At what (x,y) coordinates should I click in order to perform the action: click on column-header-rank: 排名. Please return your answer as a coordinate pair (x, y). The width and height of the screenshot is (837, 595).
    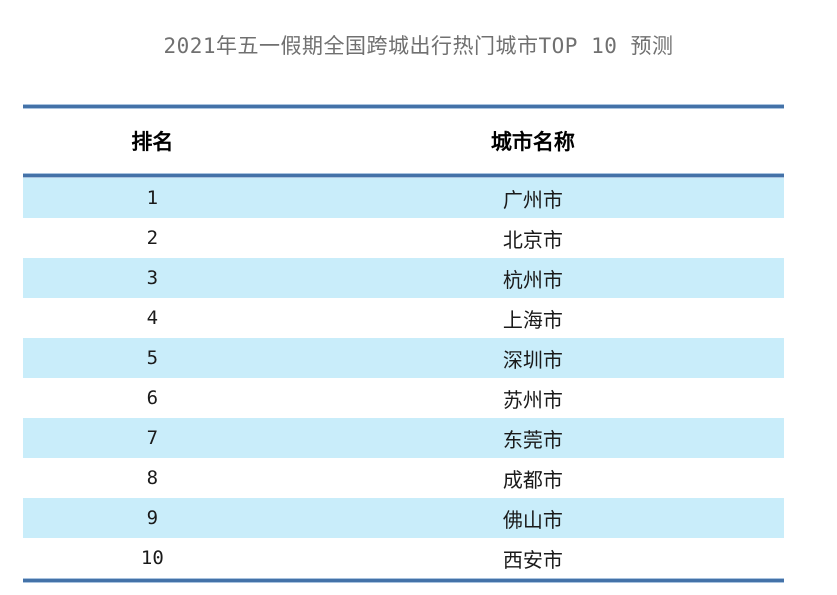
    Looking at the image, I should click on (152, 142).